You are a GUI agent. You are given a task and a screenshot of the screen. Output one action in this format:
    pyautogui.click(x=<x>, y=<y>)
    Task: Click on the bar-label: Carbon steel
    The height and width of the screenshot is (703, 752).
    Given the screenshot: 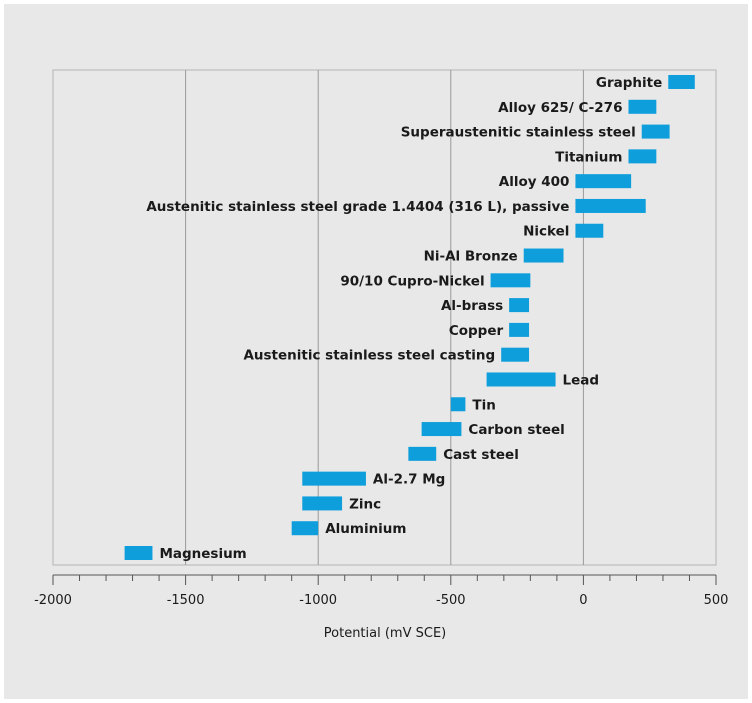 What is the action you would take?
    pyautogui.click(x=516, y=430)
    